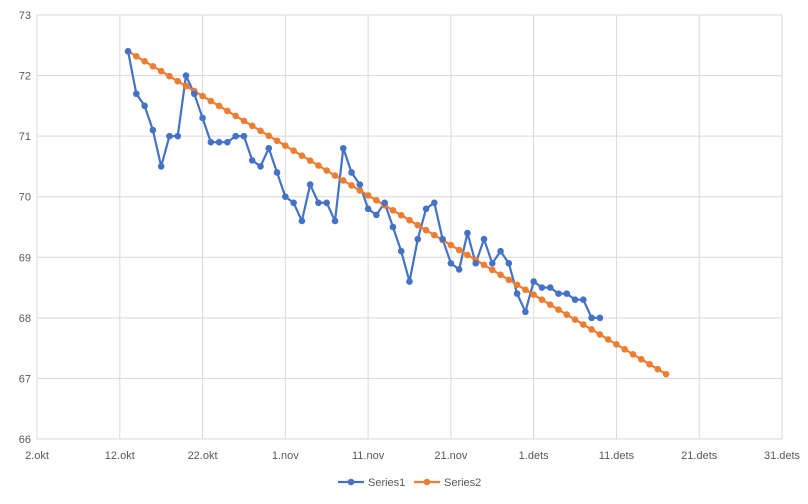  Describe the element at coordinates (462, 483) in the screenshot. I see `legend-label: Series2` at that location.